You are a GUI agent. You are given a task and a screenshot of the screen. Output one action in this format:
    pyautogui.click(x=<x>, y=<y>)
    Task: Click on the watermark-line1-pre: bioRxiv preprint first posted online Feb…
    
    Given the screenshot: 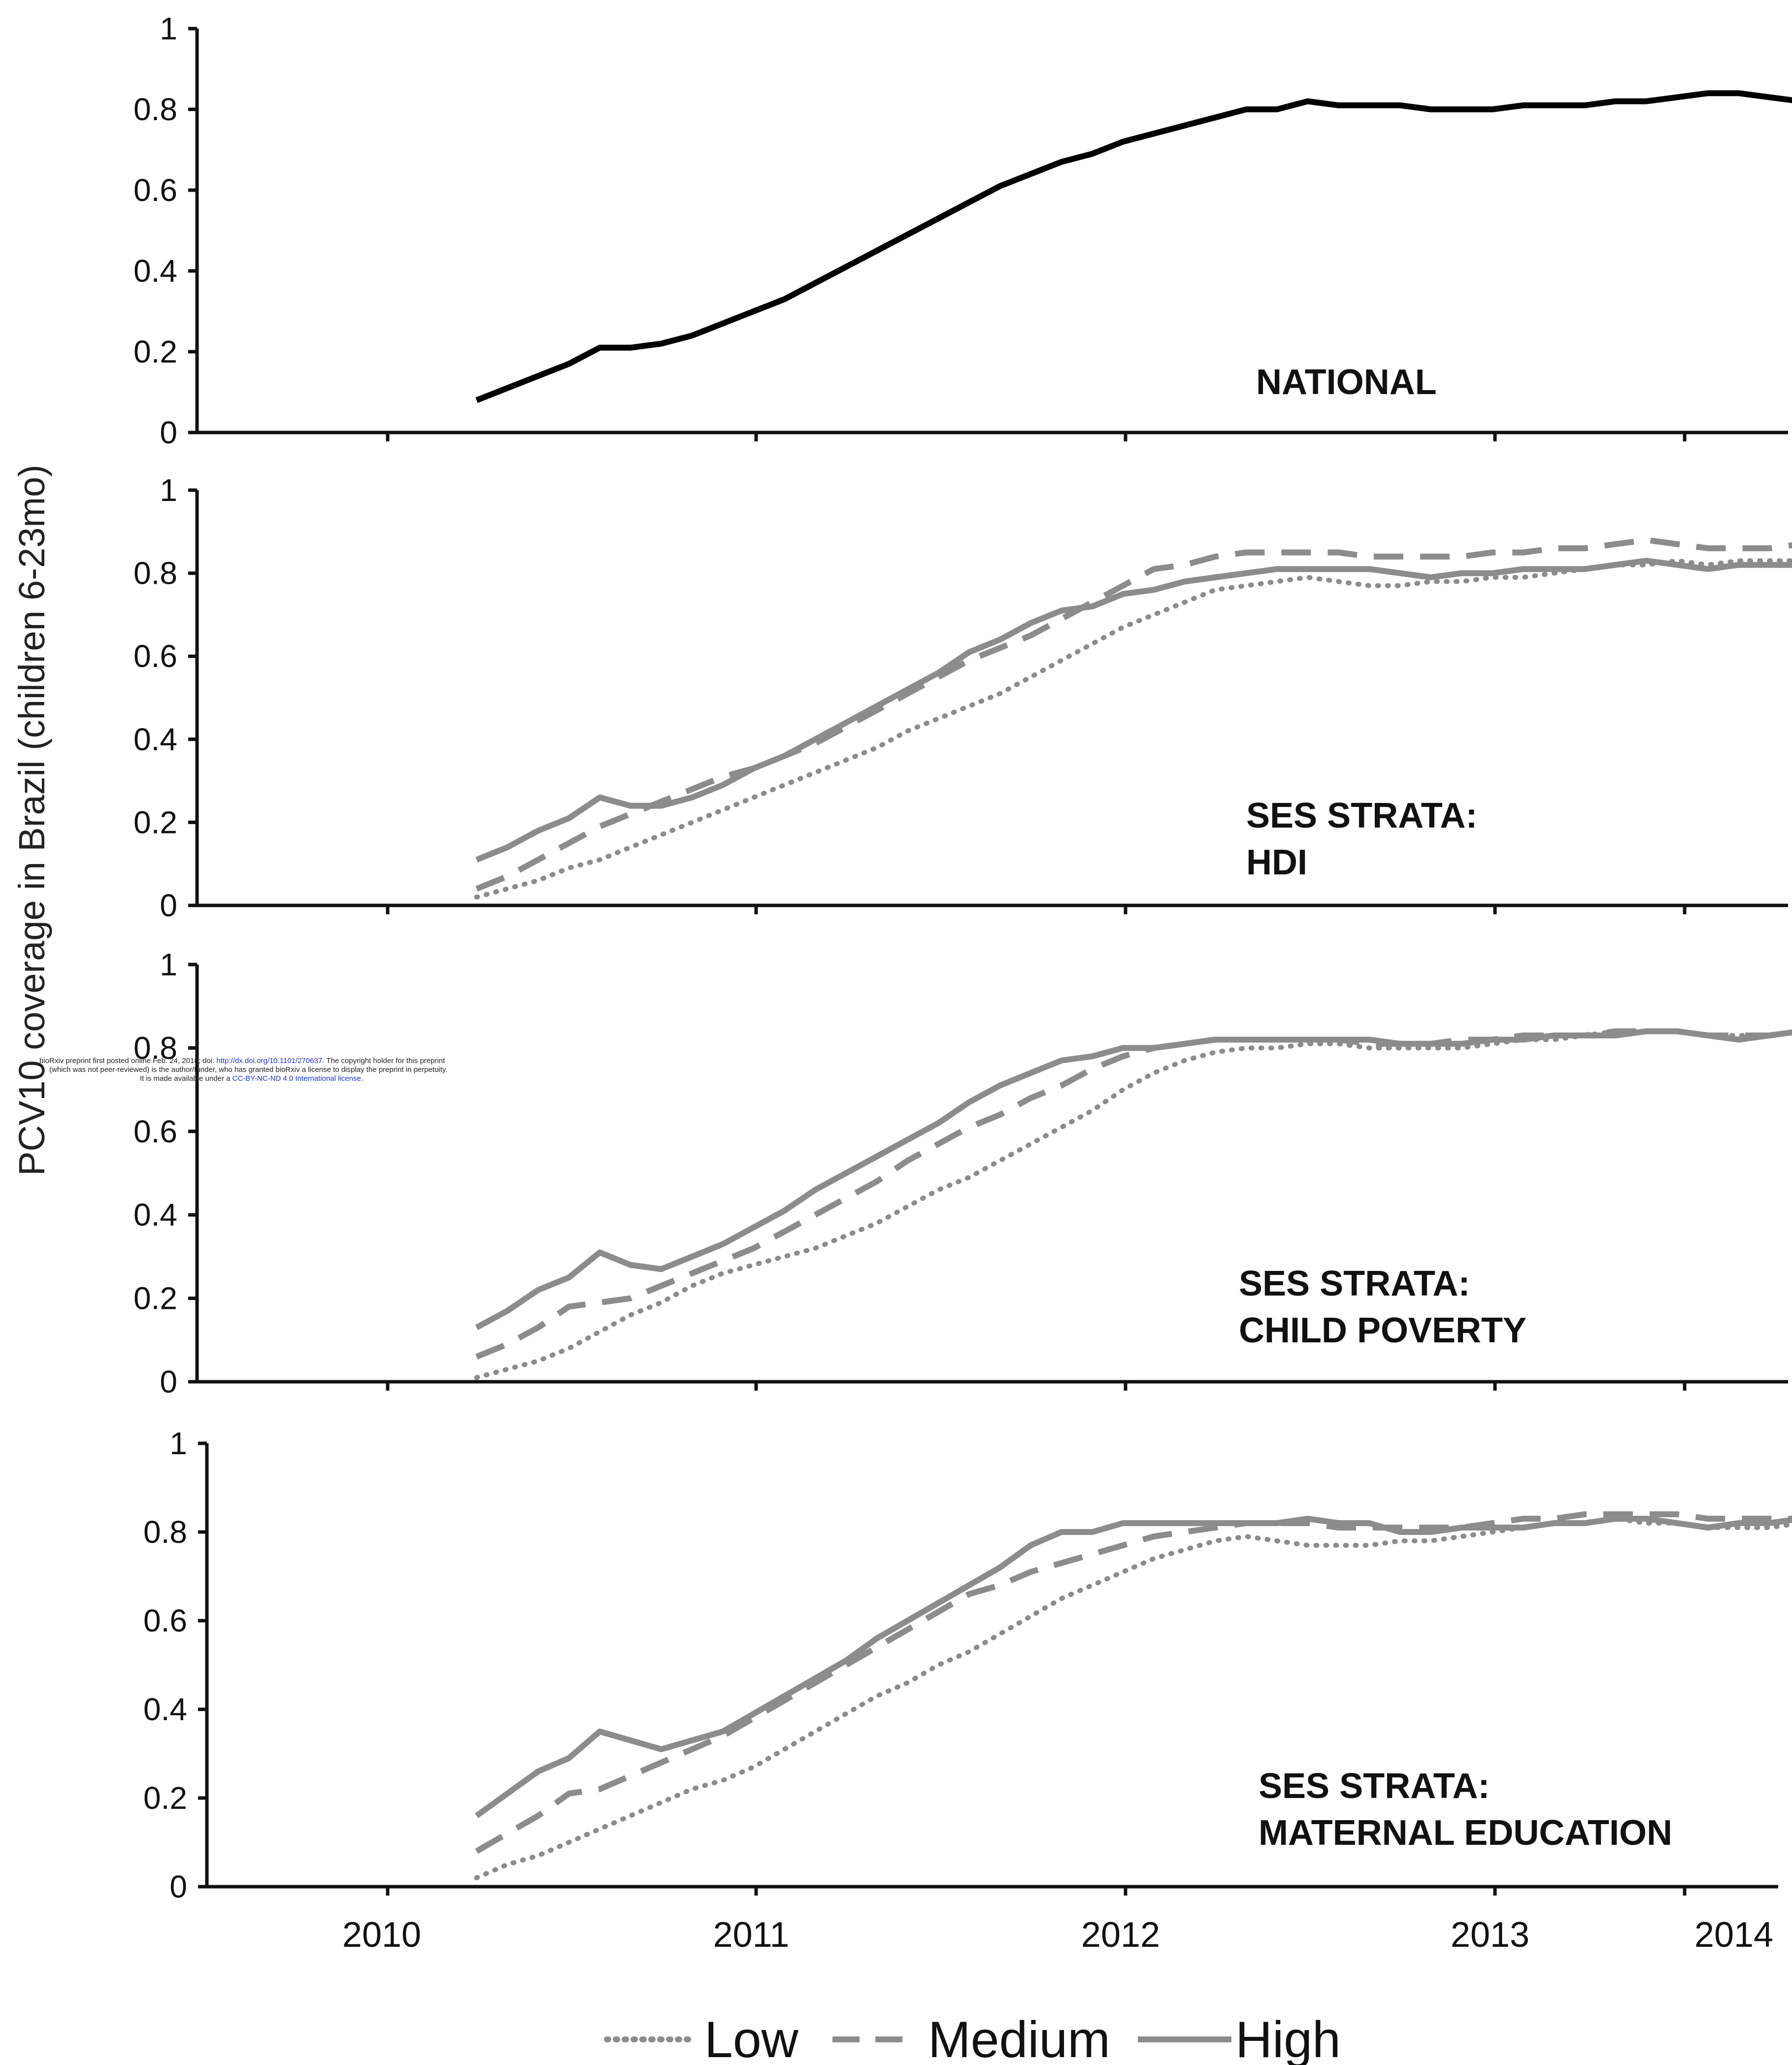 What is the action you would take?
    pyautogui.click(x=127, y=1061)
    